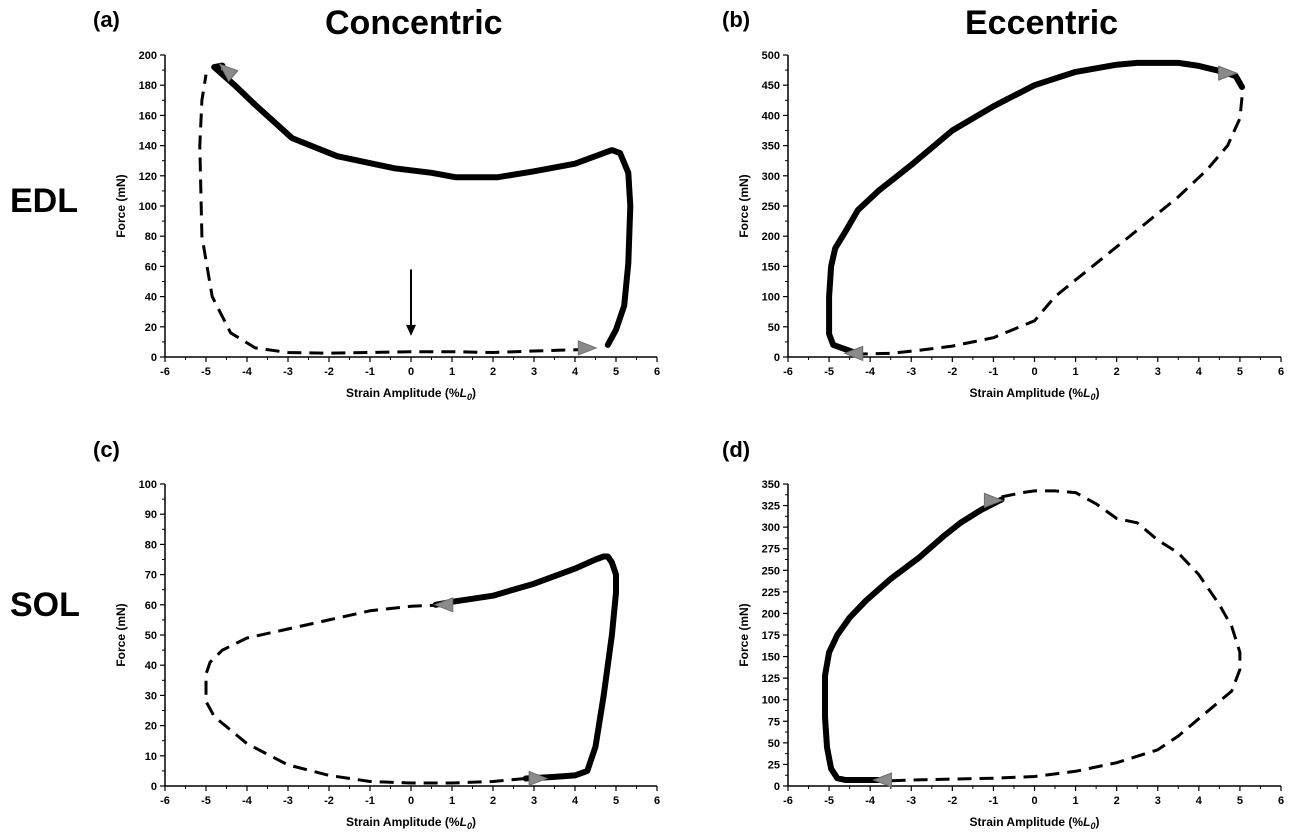 The width and height of the screenshot is (1293, 834). I want to click on y-tick-label: 10, so click(151, 757).